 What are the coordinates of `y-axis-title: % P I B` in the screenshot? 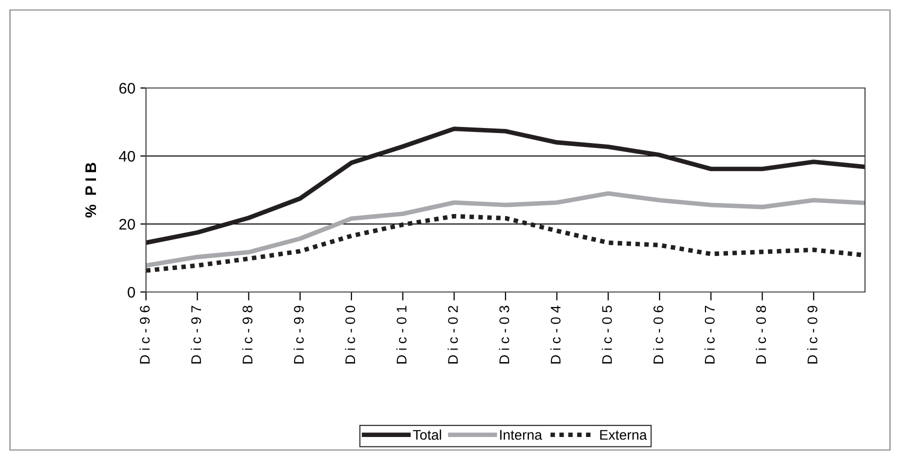 It's located at (90, 190).